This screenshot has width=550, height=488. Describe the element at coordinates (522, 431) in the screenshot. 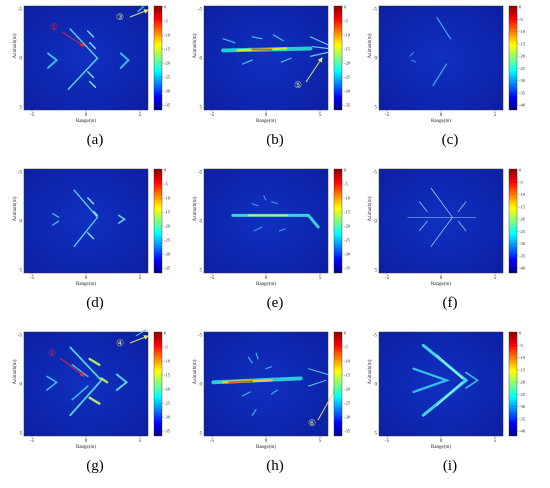

I see `colorbar-tick-label: -40` at that location.